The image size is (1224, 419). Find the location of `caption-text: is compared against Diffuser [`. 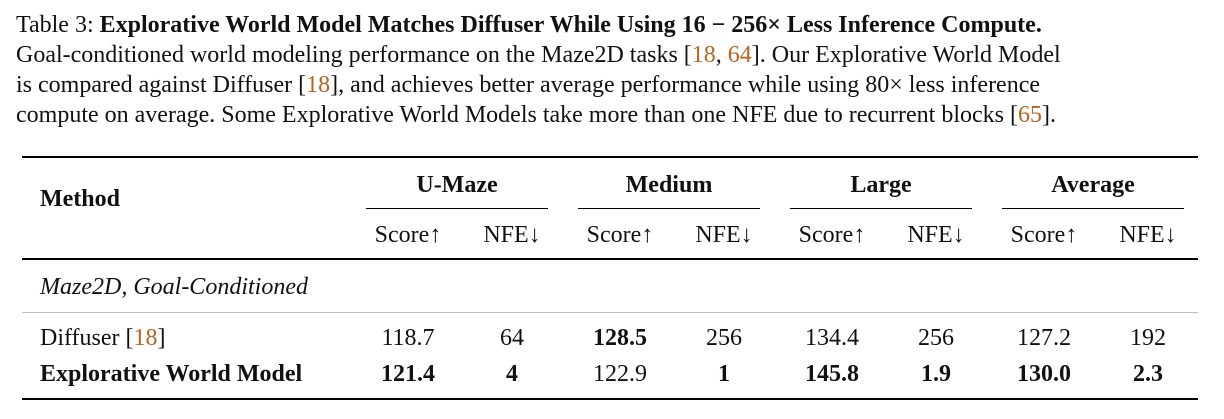

caption-text: is compared against Diffuser [ is located at coordinates (161, 85).